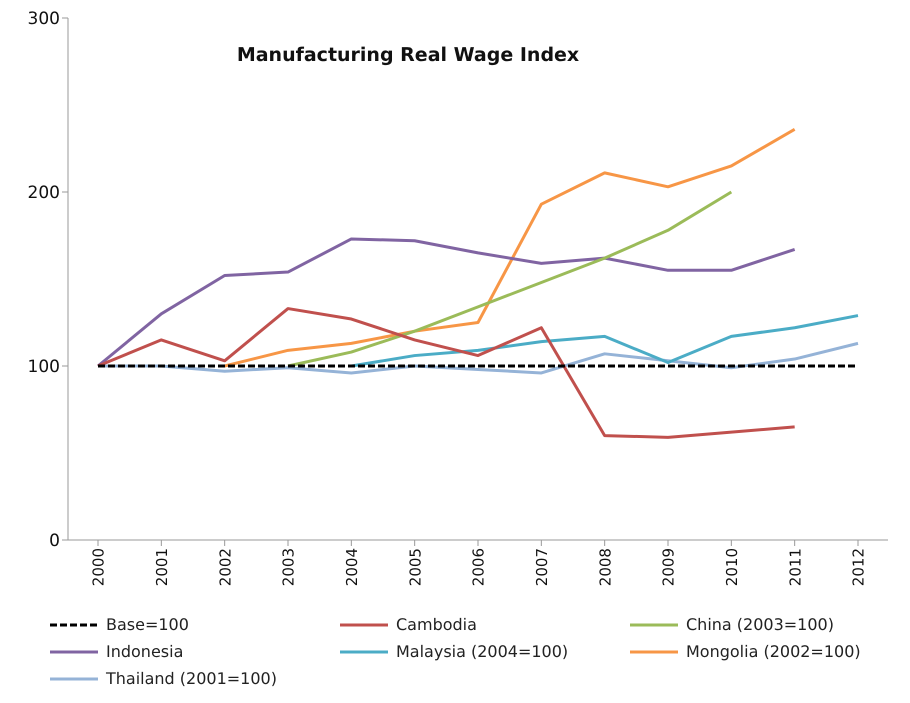 This screenshot has width=910, height=703. Describe the element at coordinates (44, 193) in the screenshot. I see `y-tick-label: 200` at that location.